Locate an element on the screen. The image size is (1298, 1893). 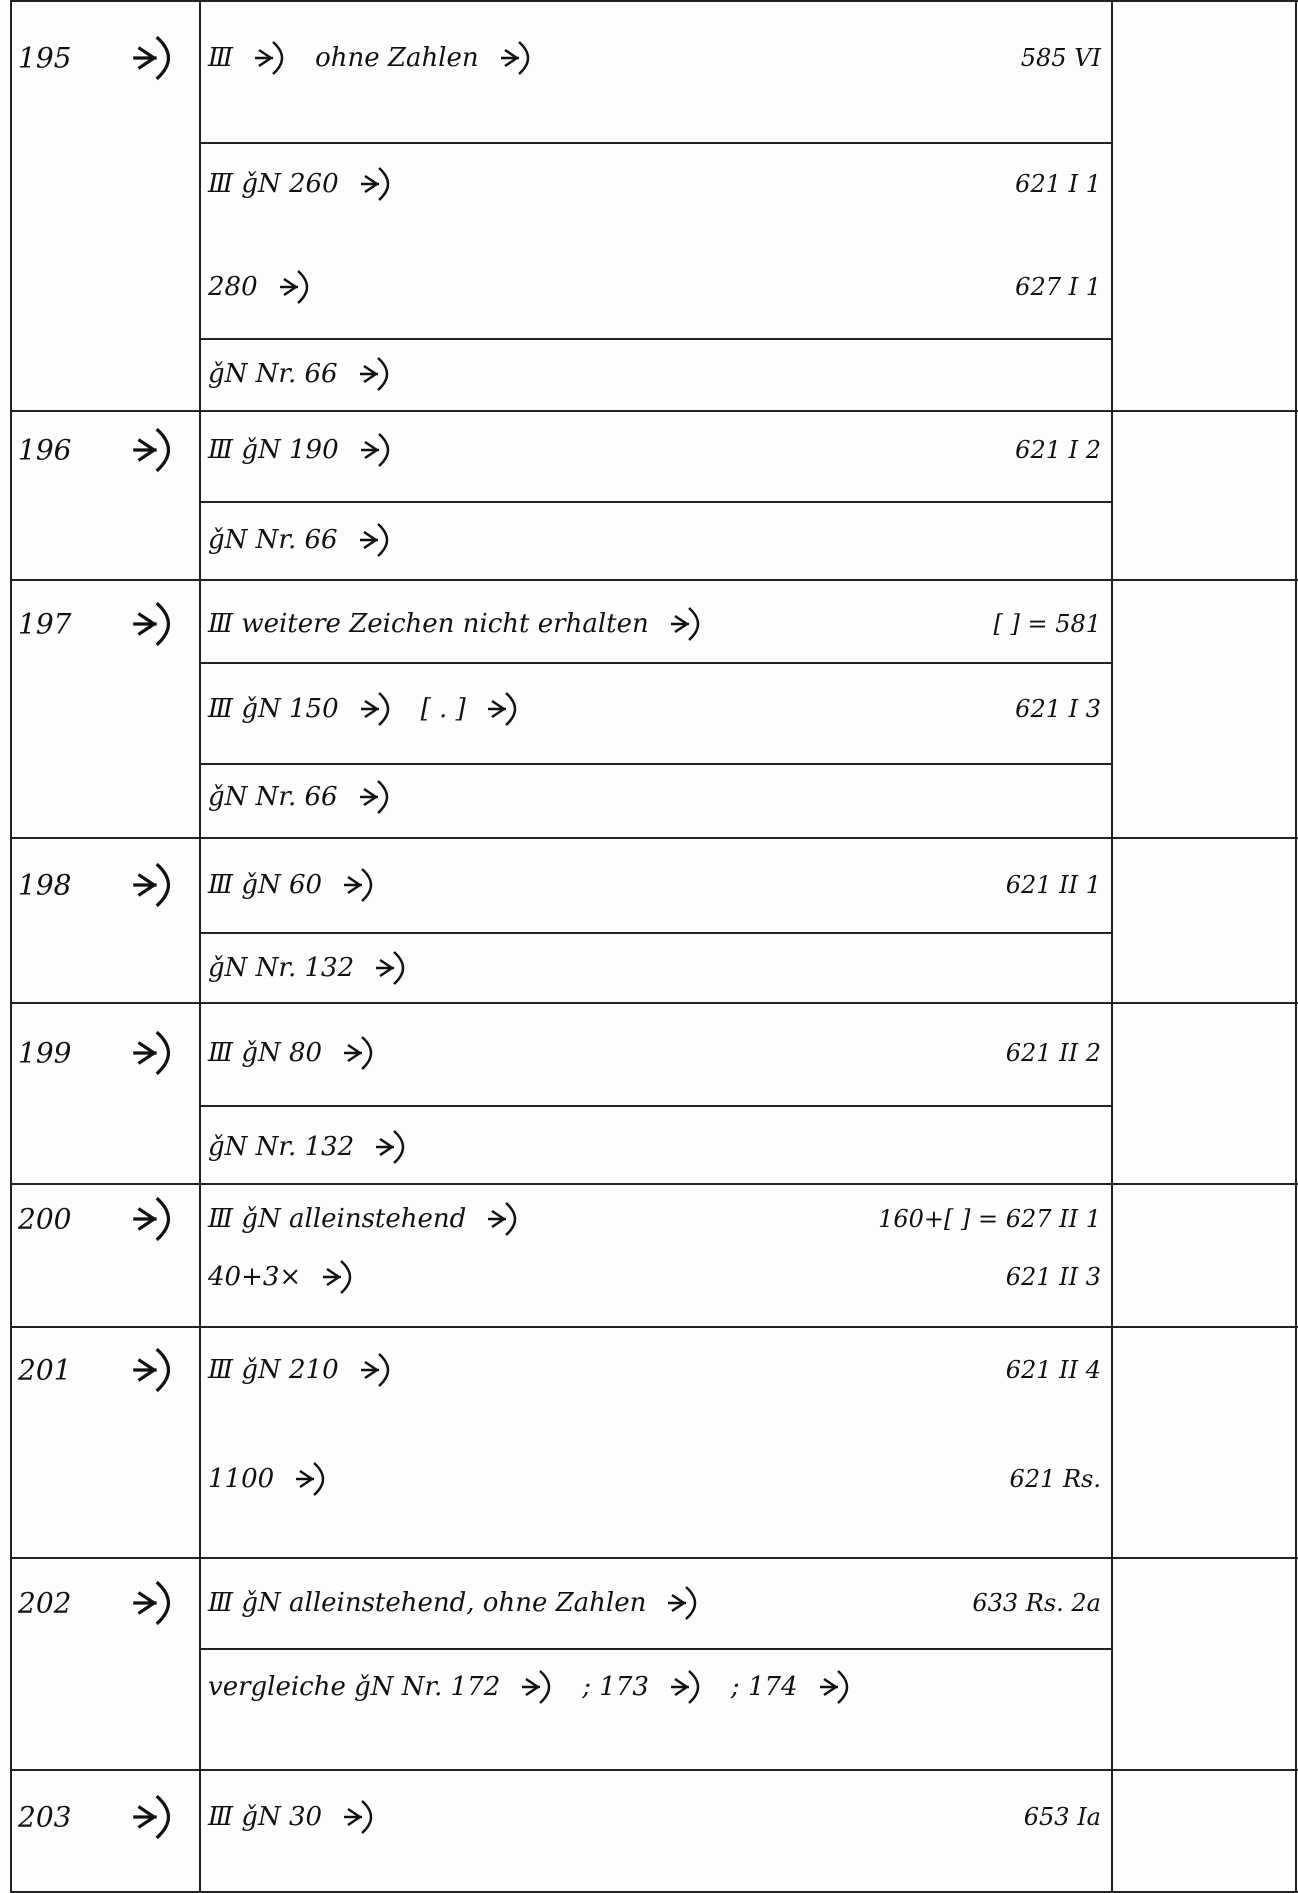
reference: 621 I 3 is located at coordinates (1058, 708).